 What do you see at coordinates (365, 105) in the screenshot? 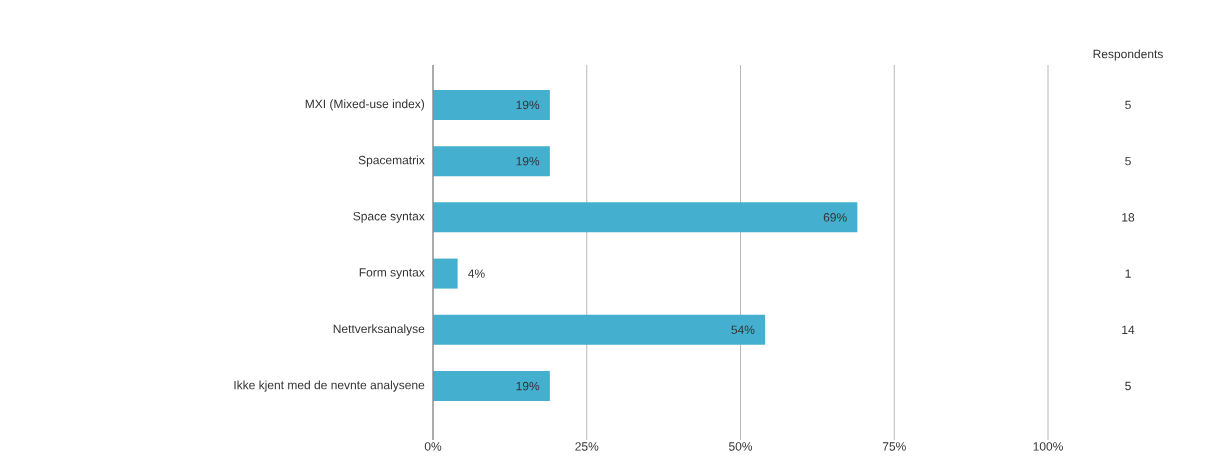
I see `y-tick-label: MXI (Mixed-use index)` at bounding box center [365, 105].